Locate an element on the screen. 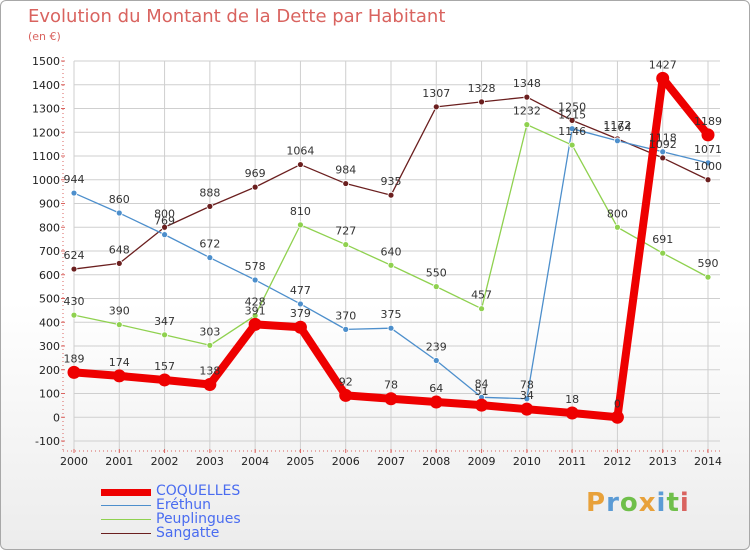 Image resolution: width=750 pixels, height=550 pixels. data-label-sangatte: 1250 is located at coordinates (572, 106).